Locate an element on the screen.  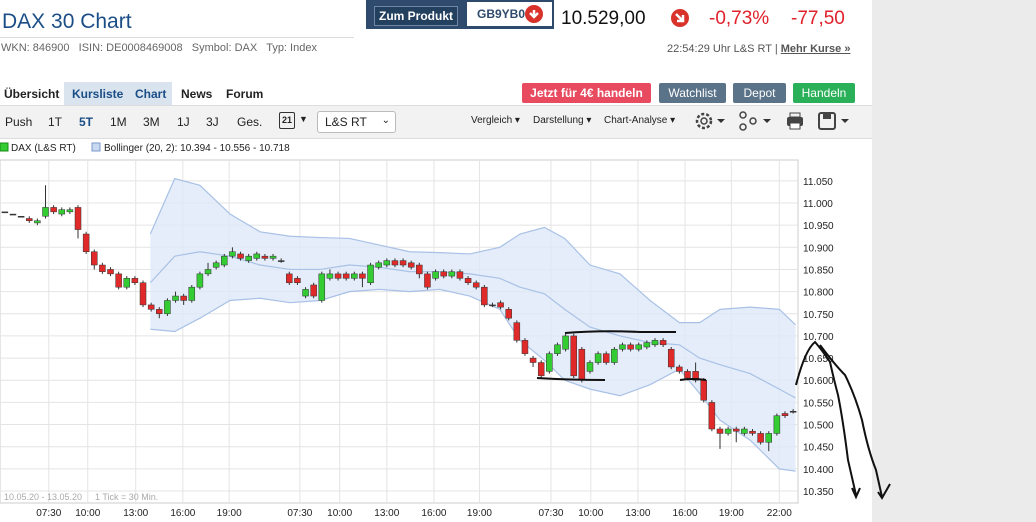
trade-offer-button: Jetzt für 4€ handeln is located at coordinates (586, 93).